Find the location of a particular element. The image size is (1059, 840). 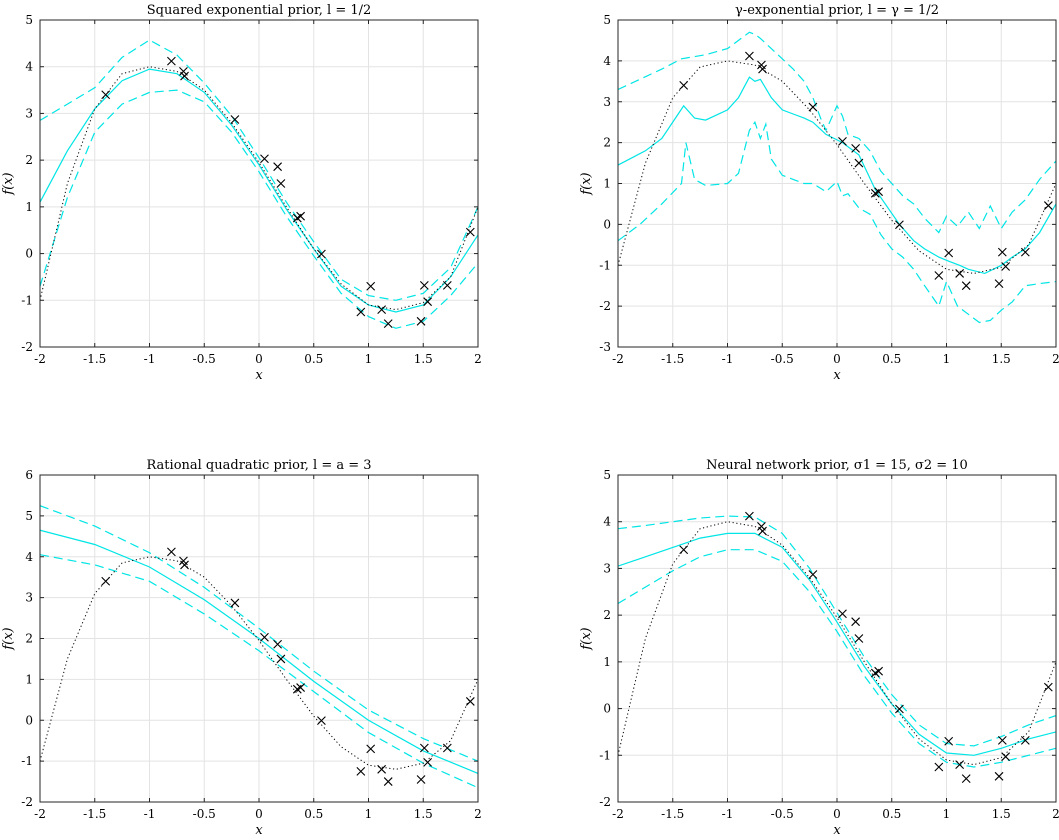

plot-area is located at coordinates (837, 177).